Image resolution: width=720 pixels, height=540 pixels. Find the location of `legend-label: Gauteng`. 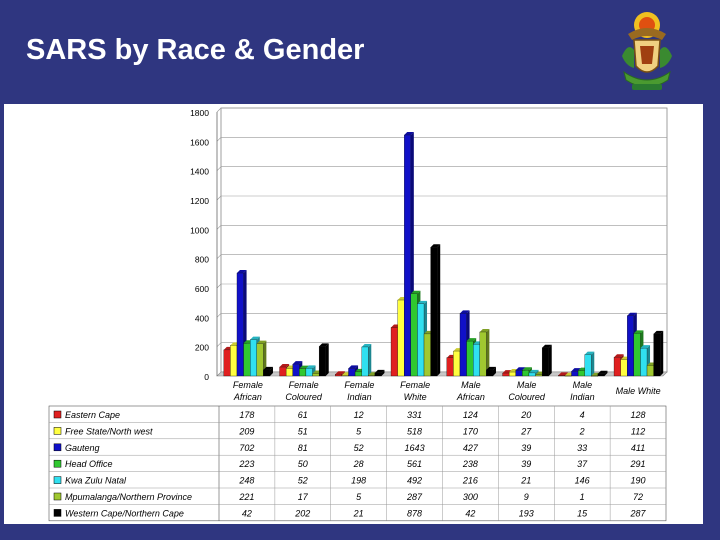

legend-label: Gauteng is located at coordinates (82, 448).